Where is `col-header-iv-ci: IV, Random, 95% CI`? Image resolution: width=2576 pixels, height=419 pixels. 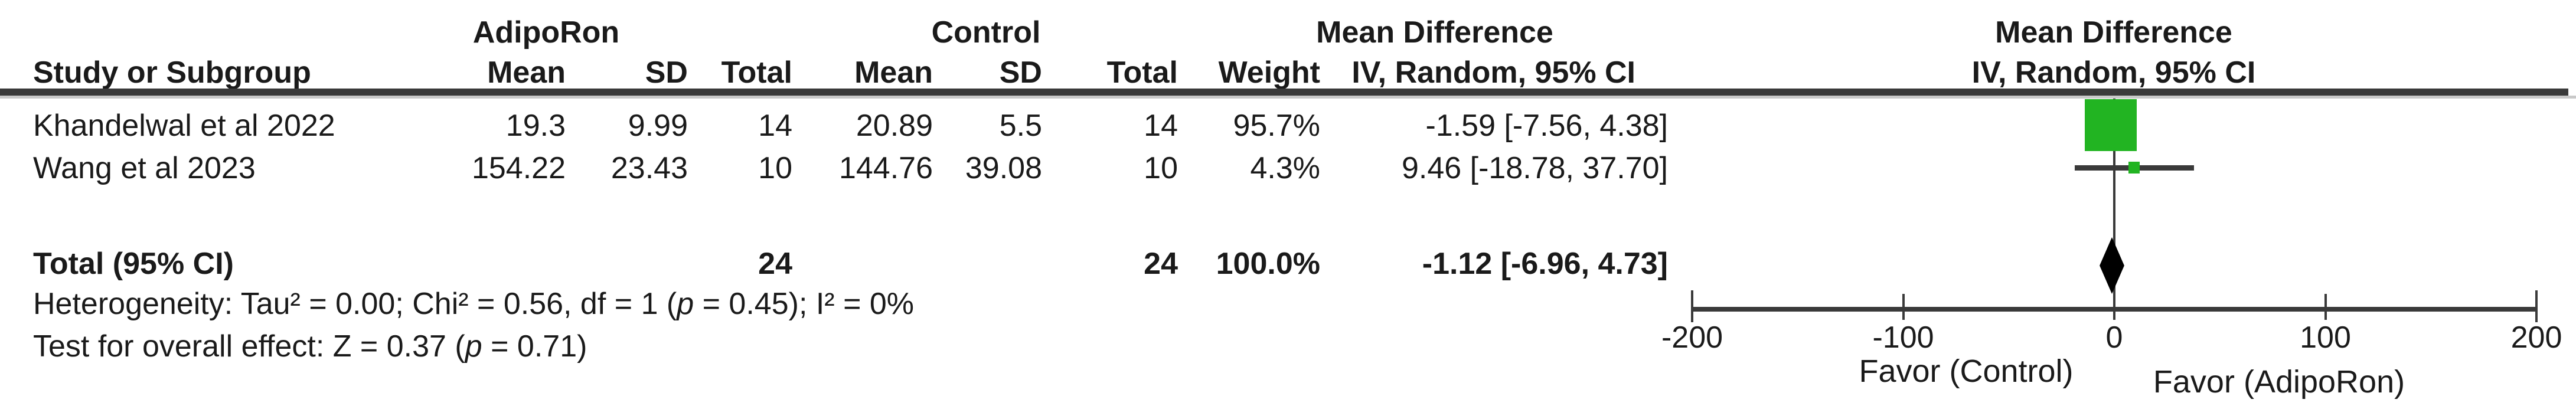
col-header-iv-ci: IV, Random, 95% CI is located at coordinates (1493, 72).